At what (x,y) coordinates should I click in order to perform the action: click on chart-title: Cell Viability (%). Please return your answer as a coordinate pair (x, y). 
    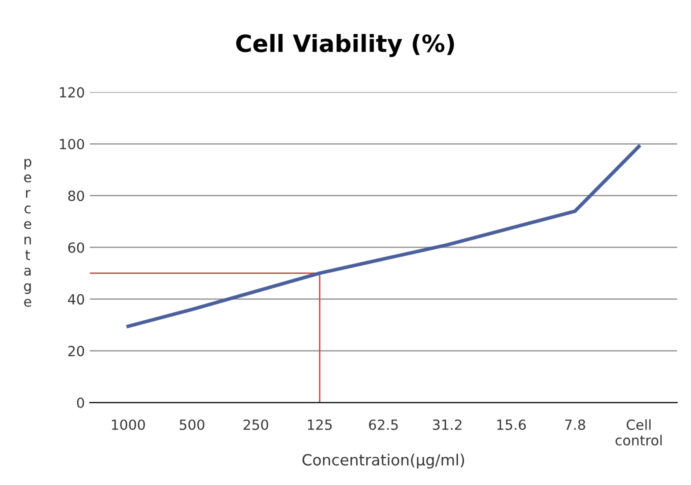
    Looking at the image, I should click on (345, 45).